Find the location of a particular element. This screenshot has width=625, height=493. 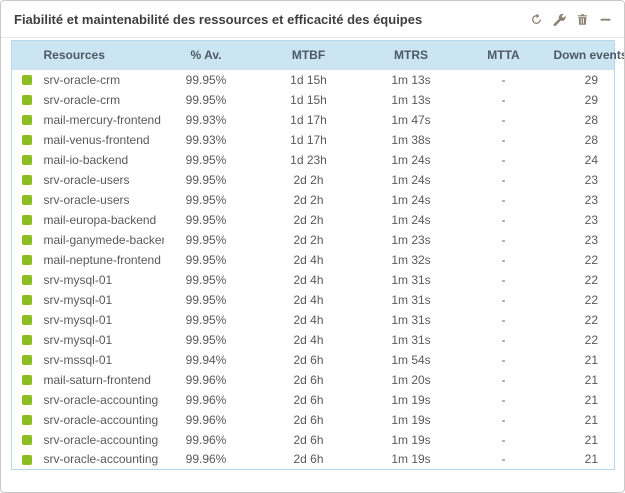

column-header-mtbf: MTBF is located at coordinates (308, 55).